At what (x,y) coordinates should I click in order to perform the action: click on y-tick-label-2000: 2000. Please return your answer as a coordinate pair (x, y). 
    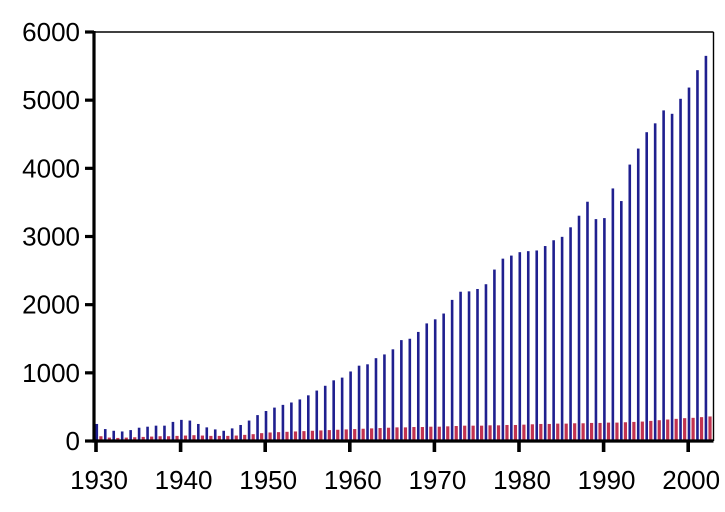
    Looking at the image, I should click on (51, 305).